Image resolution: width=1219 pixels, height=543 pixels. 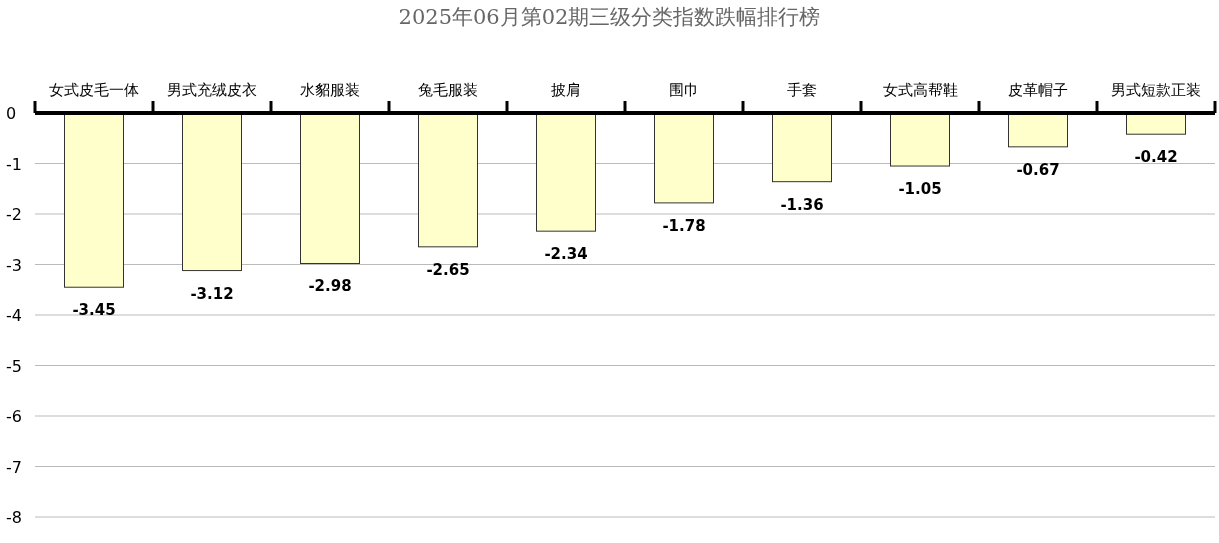 I want to click on data-label: -2.65, so click(x=448, y=269).